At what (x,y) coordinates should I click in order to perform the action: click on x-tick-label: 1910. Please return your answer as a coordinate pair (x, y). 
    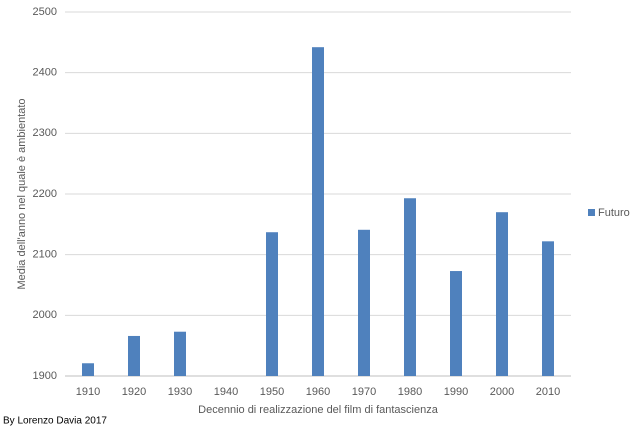
    Looking at the image, I should click on (88, 392).